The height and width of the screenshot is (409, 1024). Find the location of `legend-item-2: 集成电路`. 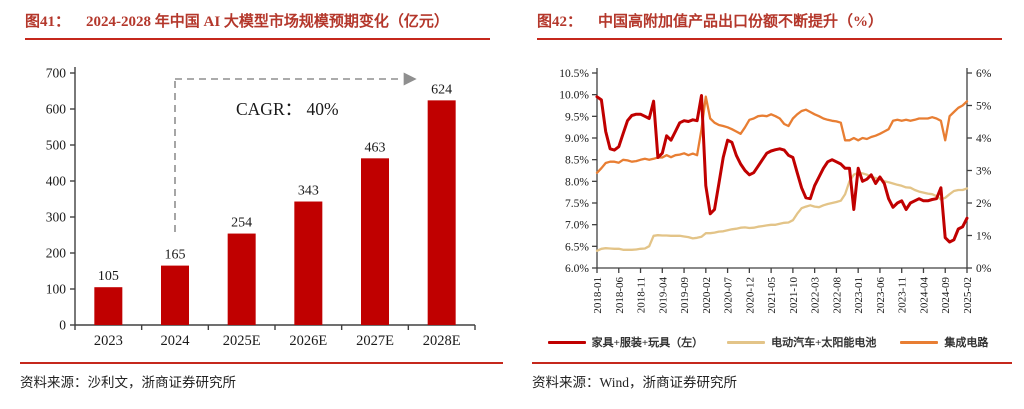

legend-item-2: 集成电路 is located at coordinates (944, 342).